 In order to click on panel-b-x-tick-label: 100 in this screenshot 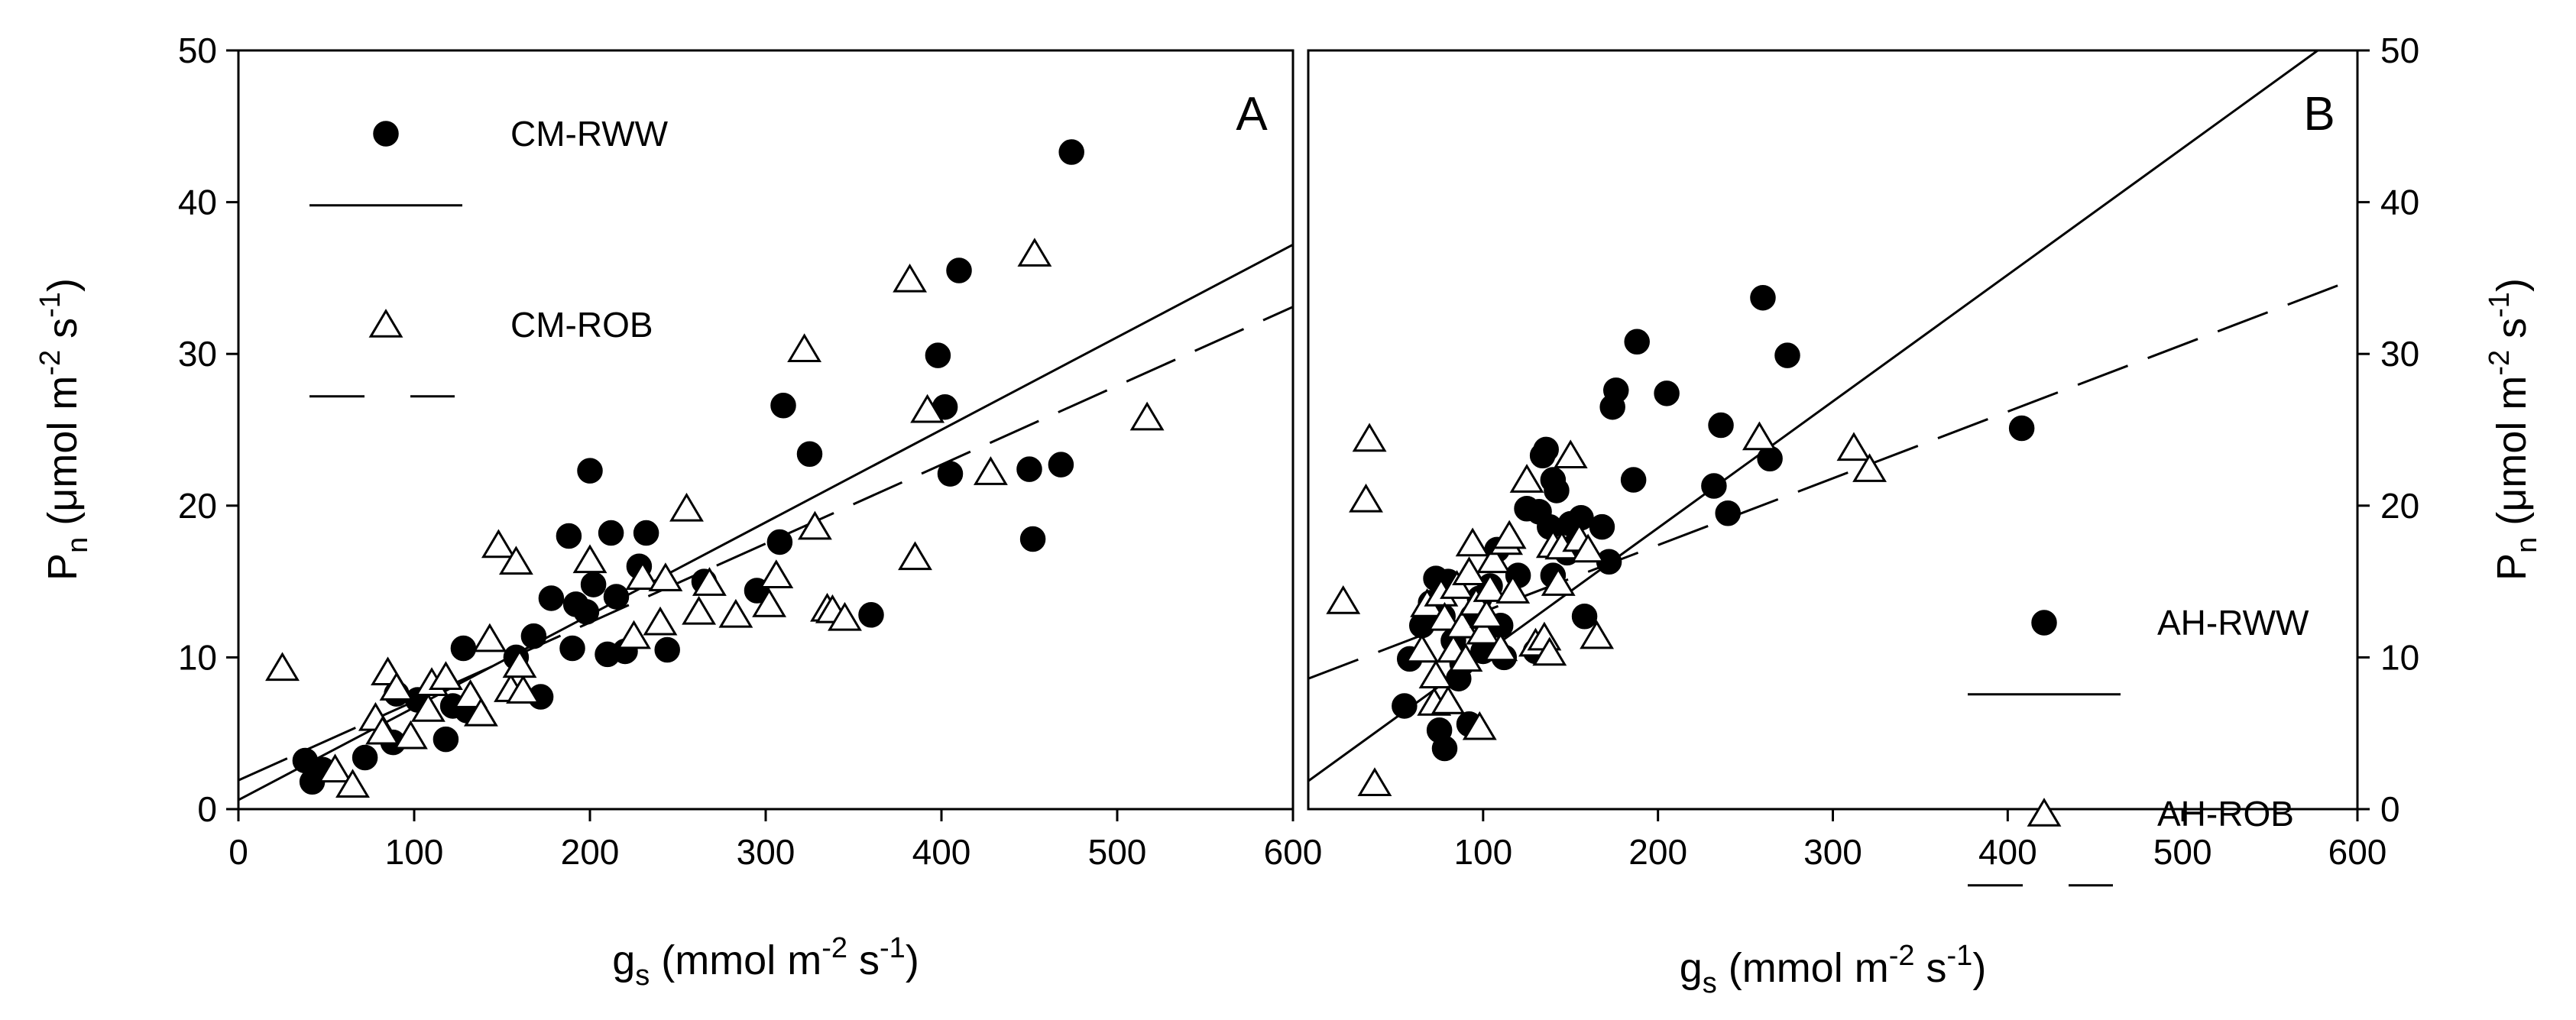, I will do `click(1482, 852)`.